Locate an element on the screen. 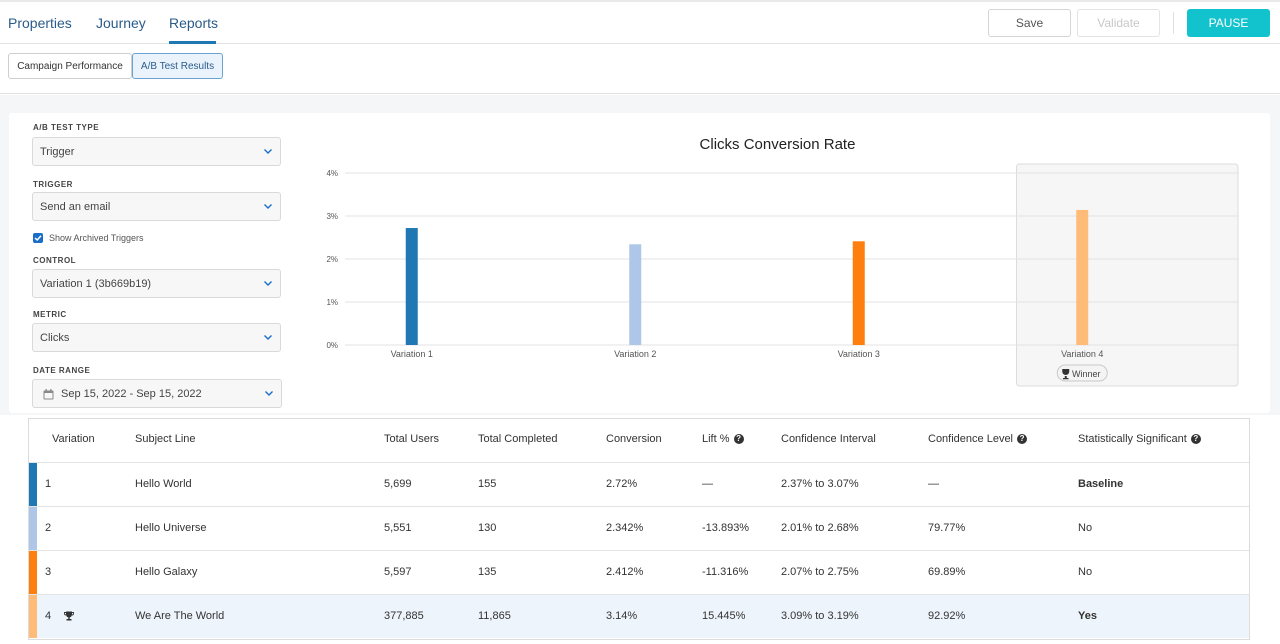  cell-conversion: 2.72% is located at coordinates (622, 484).